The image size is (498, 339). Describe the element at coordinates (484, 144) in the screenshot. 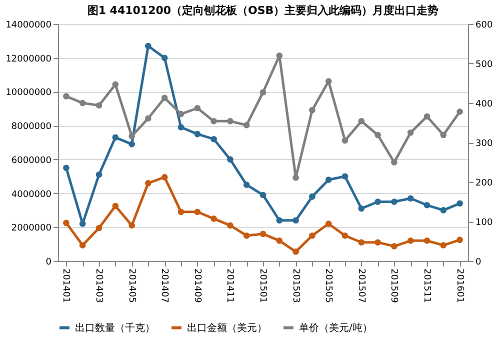

I see `y2-tick-label: 300` at that location.